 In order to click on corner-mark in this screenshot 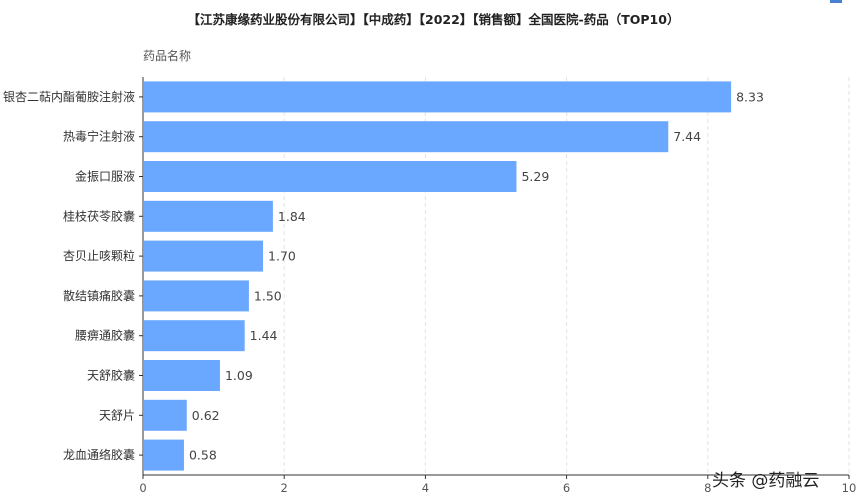, I will do `click(836, 1)`.